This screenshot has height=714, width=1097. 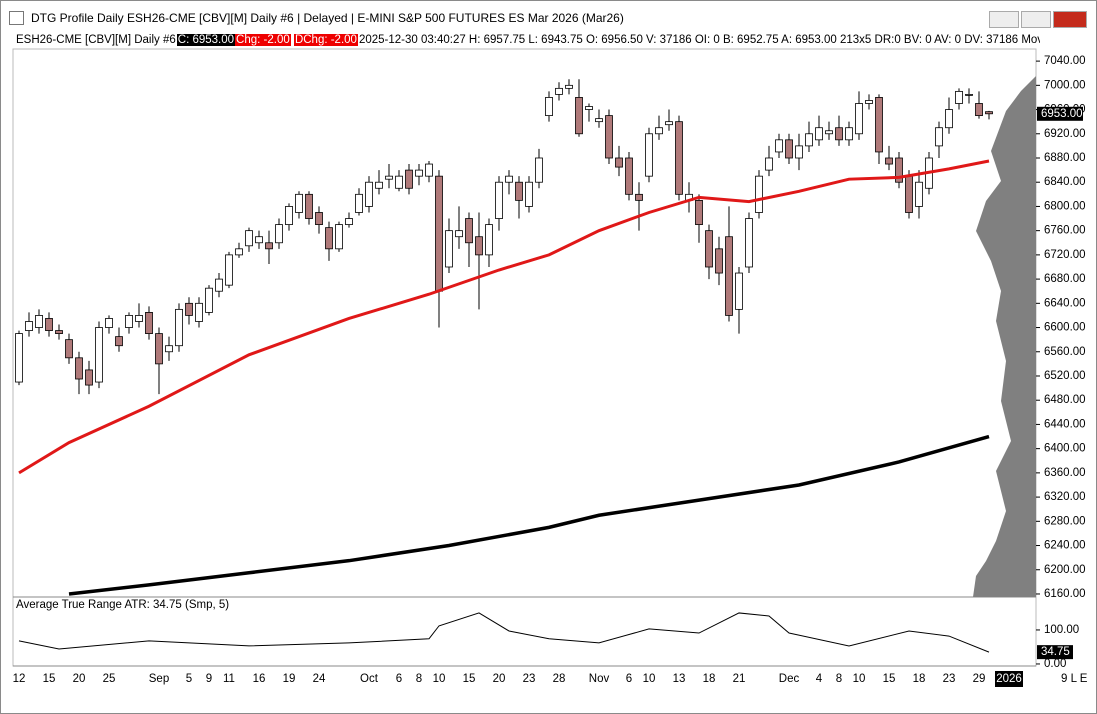 What do you see at coordinates (319, 679) in the screenshot?
I see `x-tick-label: 24` at bounding box center [319, 679].